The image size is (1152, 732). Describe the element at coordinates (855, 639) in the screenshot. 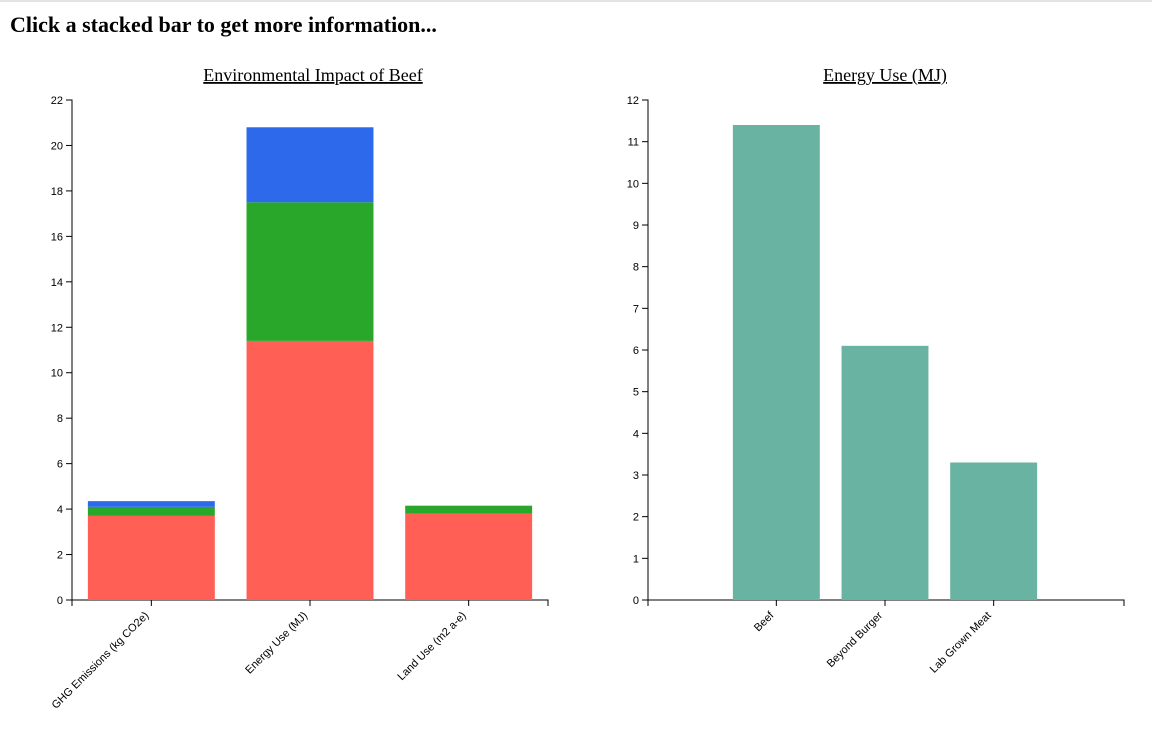

I see `x-tick-label: Beyond Burger` at that location.